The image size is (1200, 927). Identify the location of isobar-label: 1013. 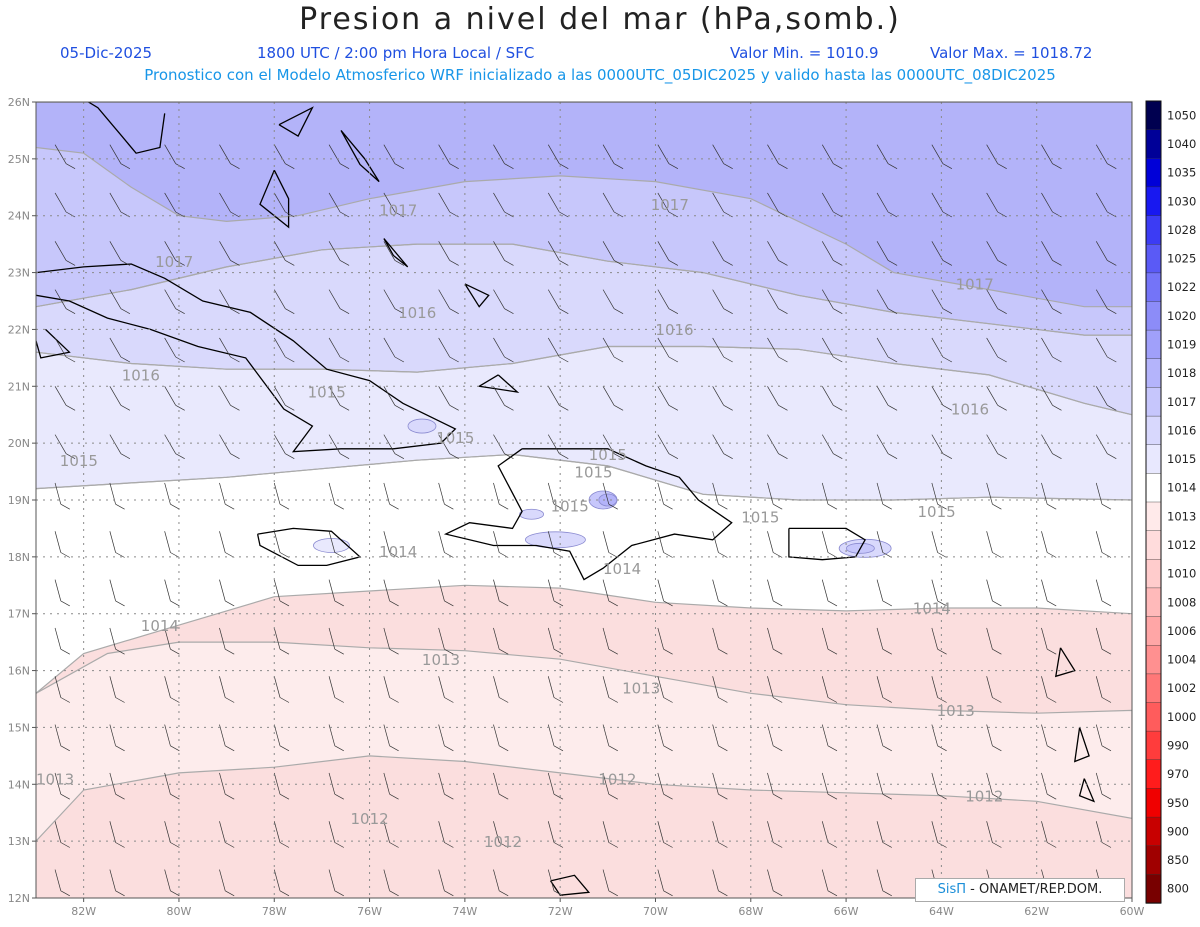
(55, 779).